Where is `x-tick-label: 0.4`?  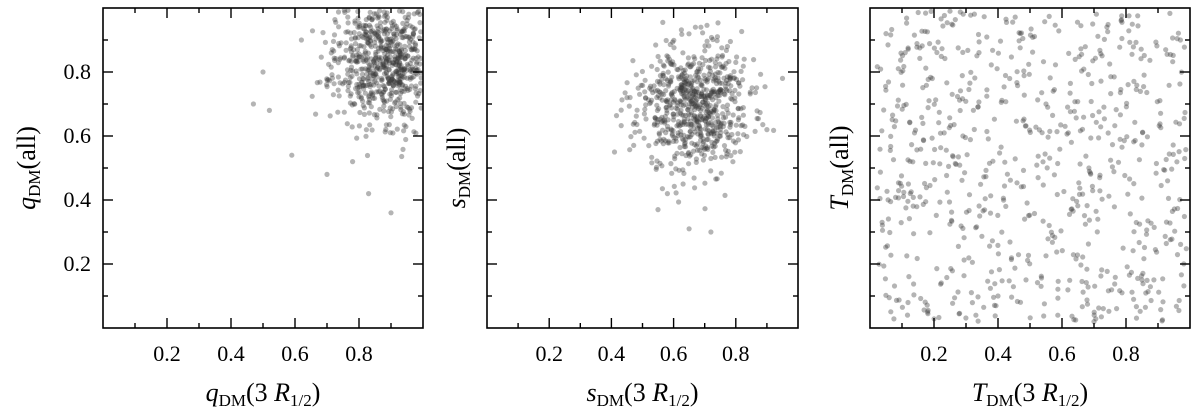
x-tick-label: 0.4 is located at coordinates (231, 353).